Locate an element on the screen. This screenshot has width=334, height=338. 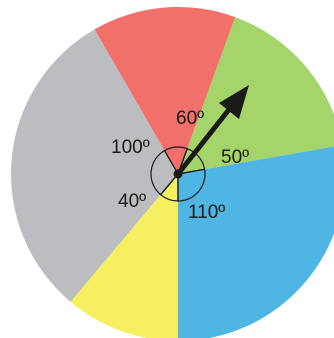
angle-marker-blue is located at coordinates (191, 185).